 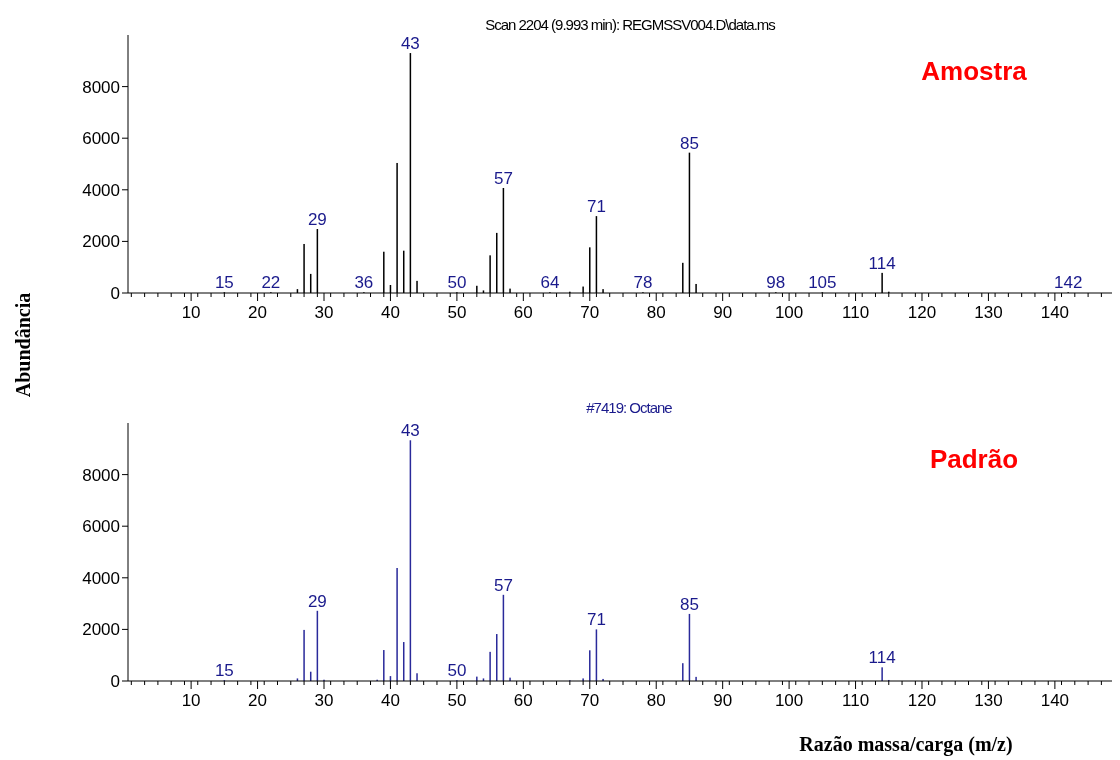 What do you see at coordinates (974, 459) in the screenshot?
I see `annotation: Padrão` at bounding box center [974, 459].